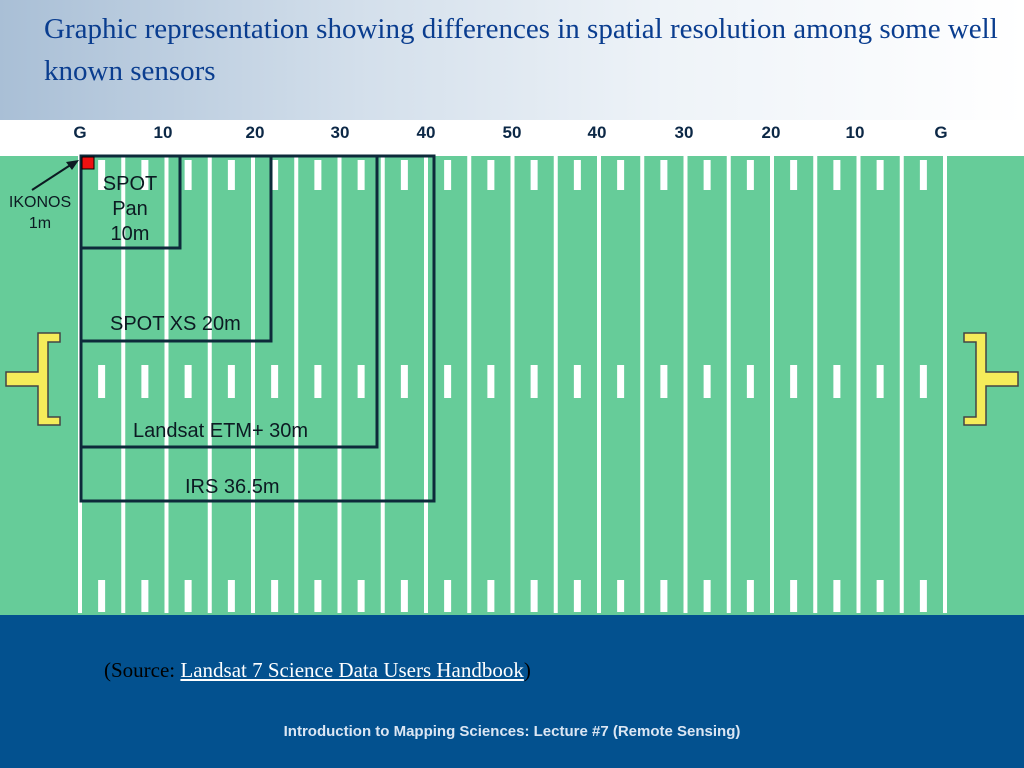 The height and width of the screenshot is (768, 1024). Describe the element at coordinates (52, 177) in the screenshot. I see `ikonos-arrow-line` at that location.